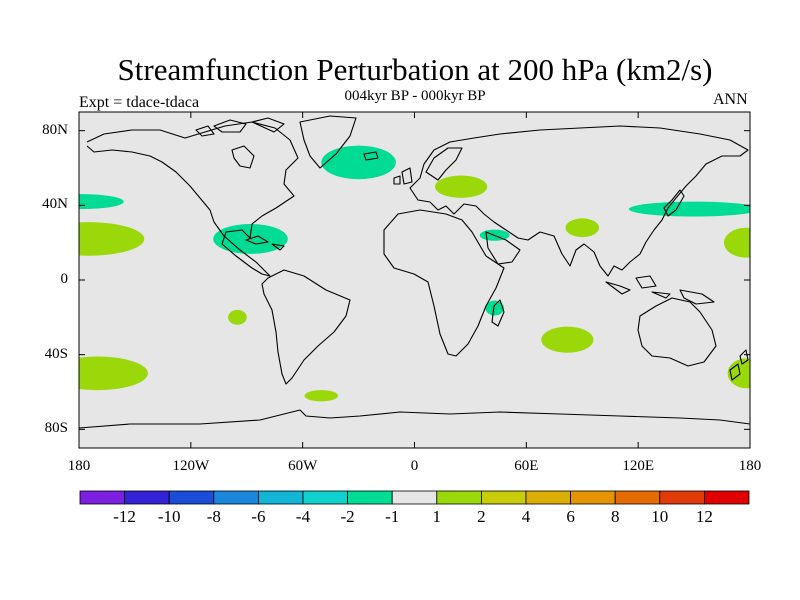 Image resolution: width=800 pixels, height=600 pixels. Describe the element at coordinates (169, 516) in the screenshot. I see `colorbar-label: -10` at that location.